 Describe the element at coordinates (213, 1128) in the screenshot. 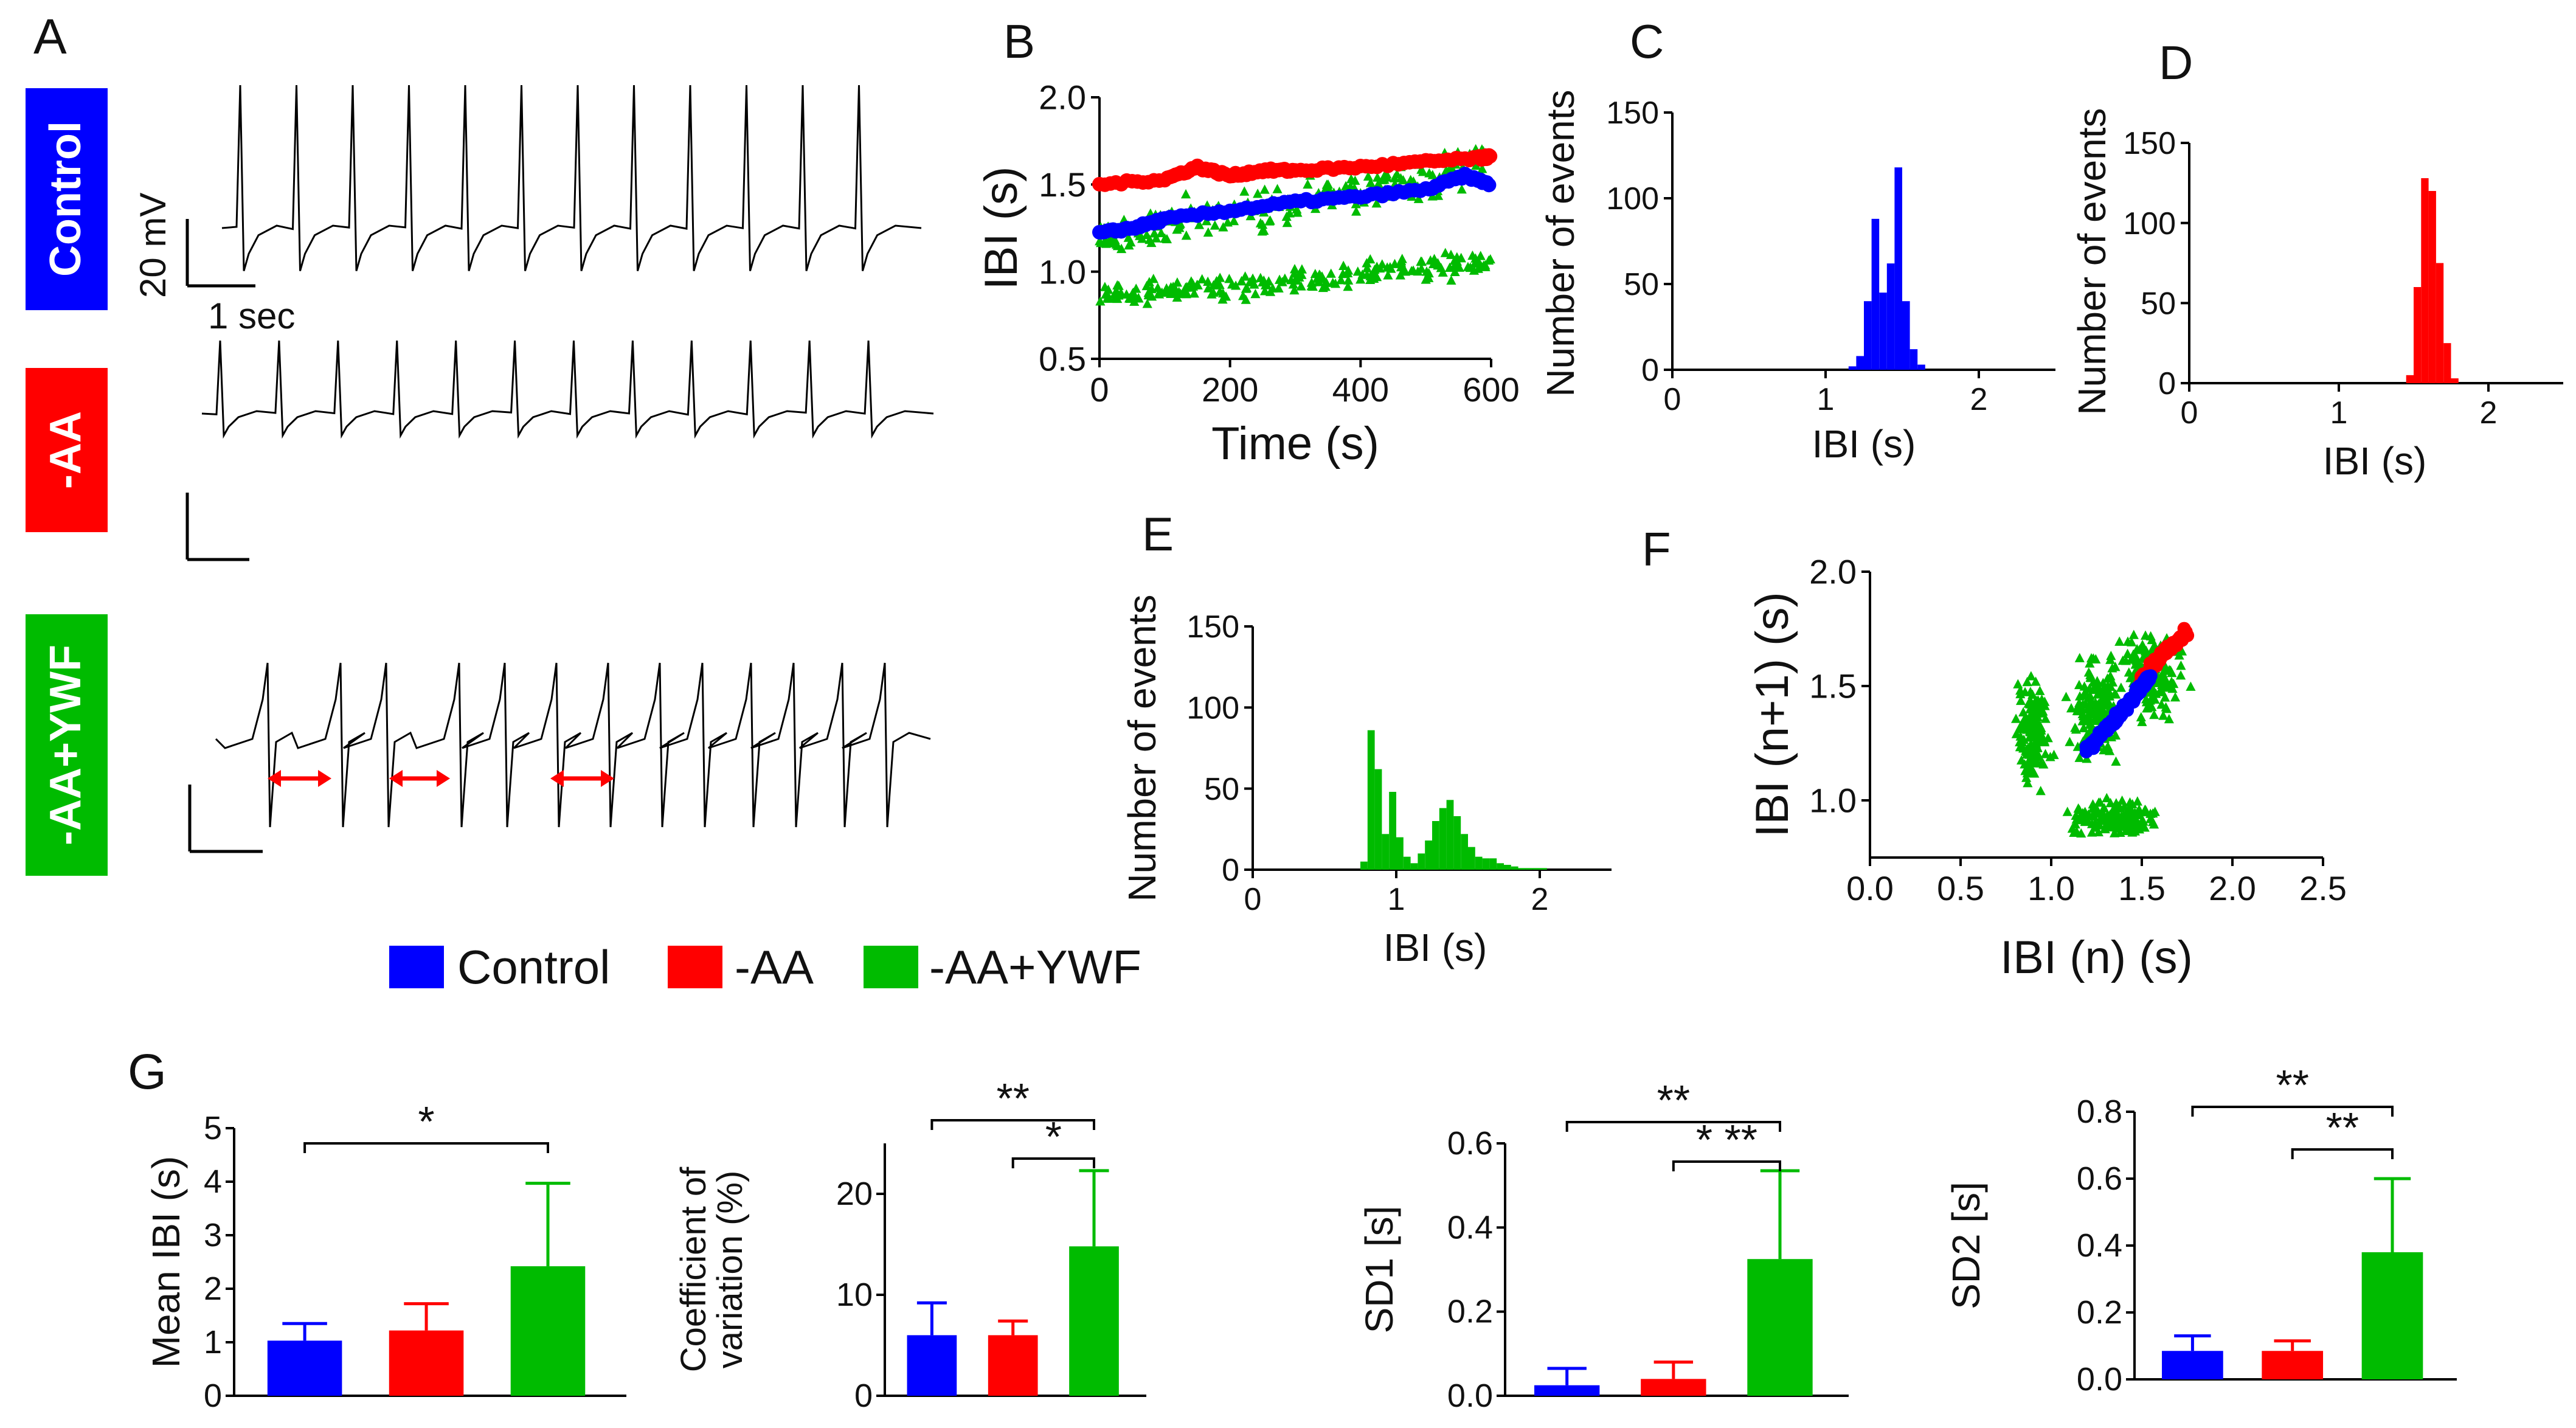

I see `y-tick-label: 5` at that location.